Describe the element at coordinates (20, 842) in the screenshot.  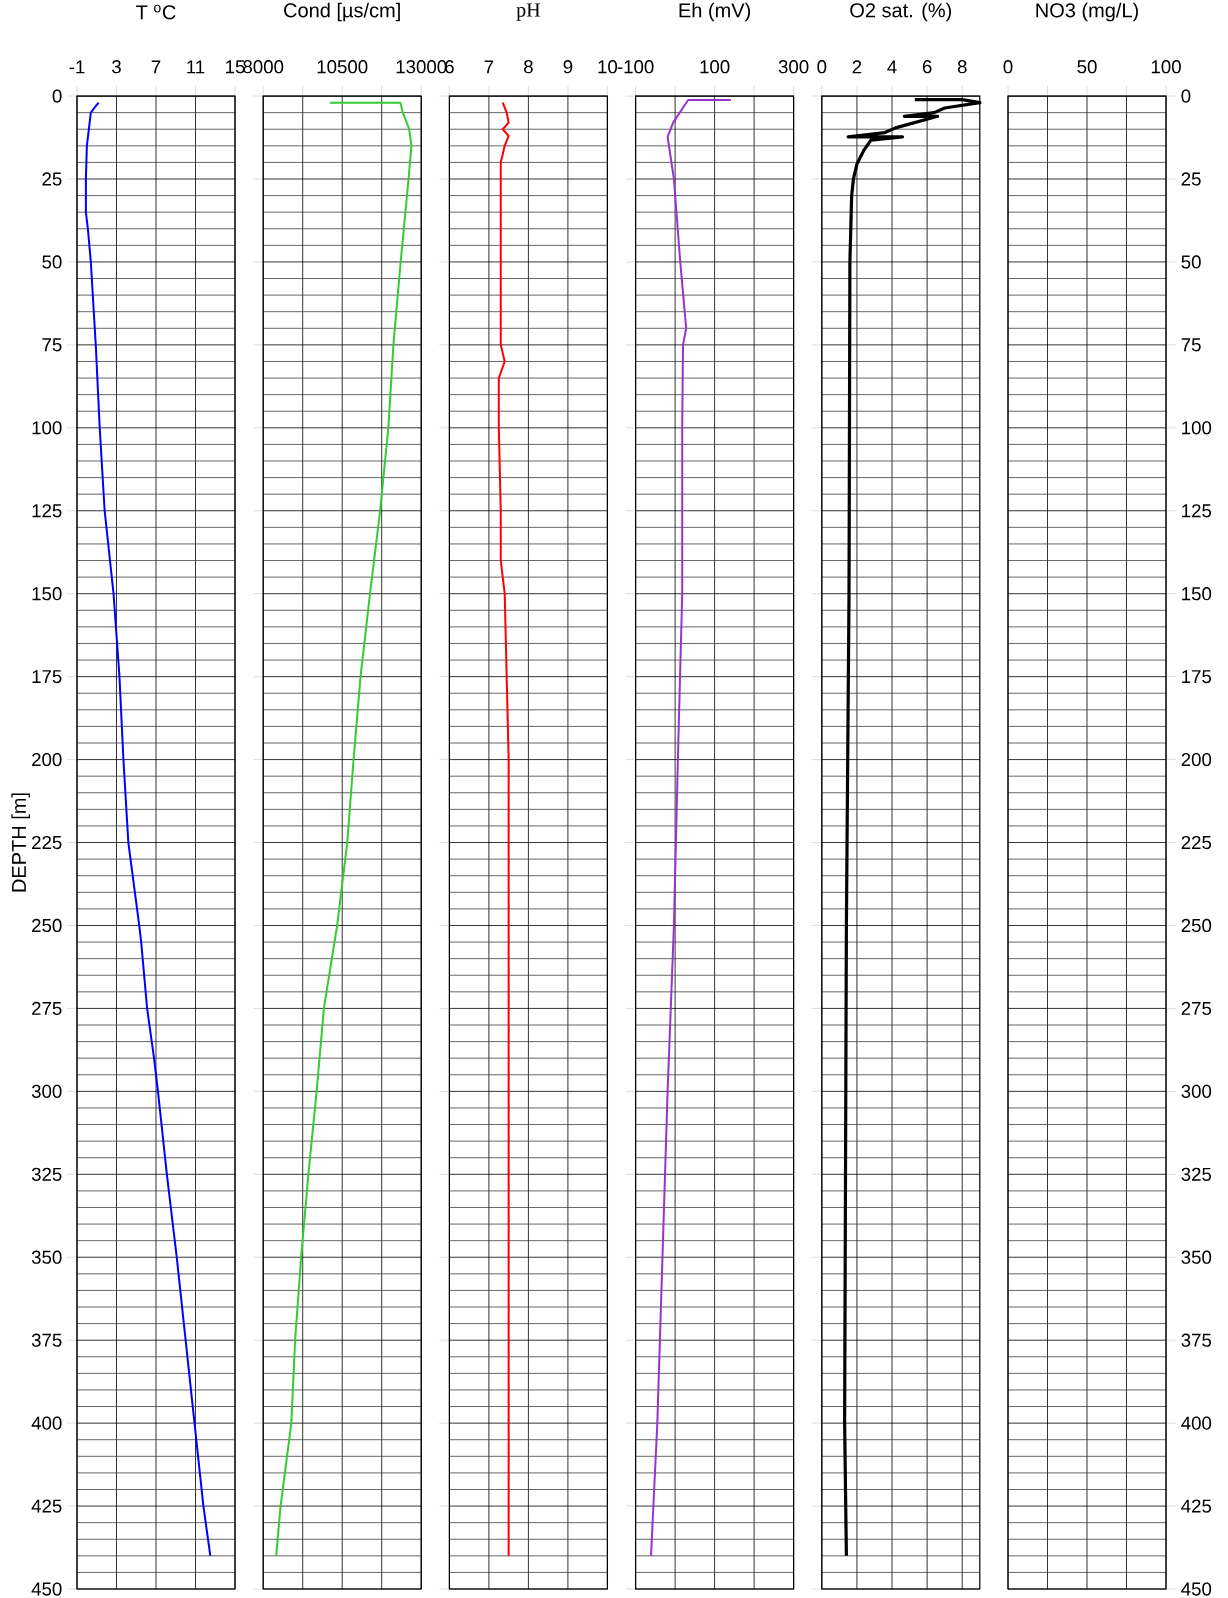
I see `y-axis-title: DEPTH [m]` at that location.